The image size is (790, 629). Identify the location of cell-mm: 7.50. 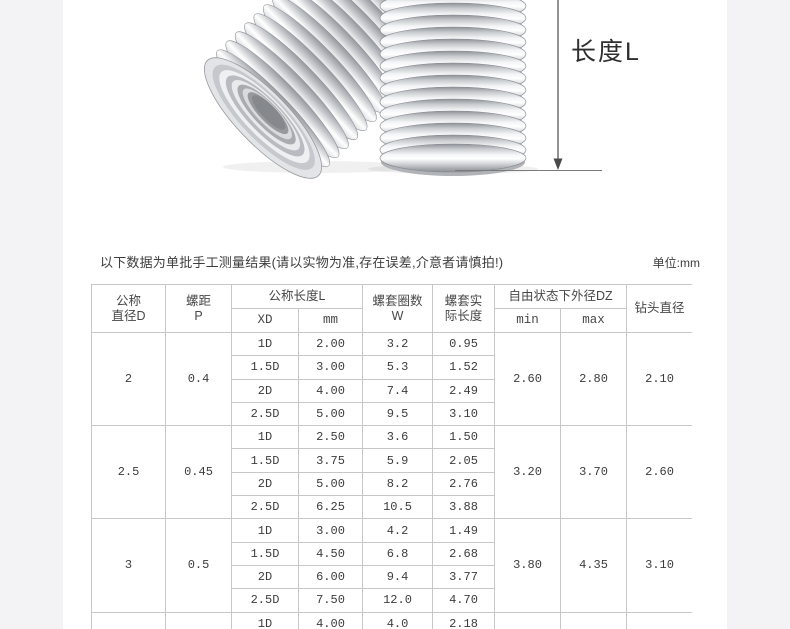
(330, 600).